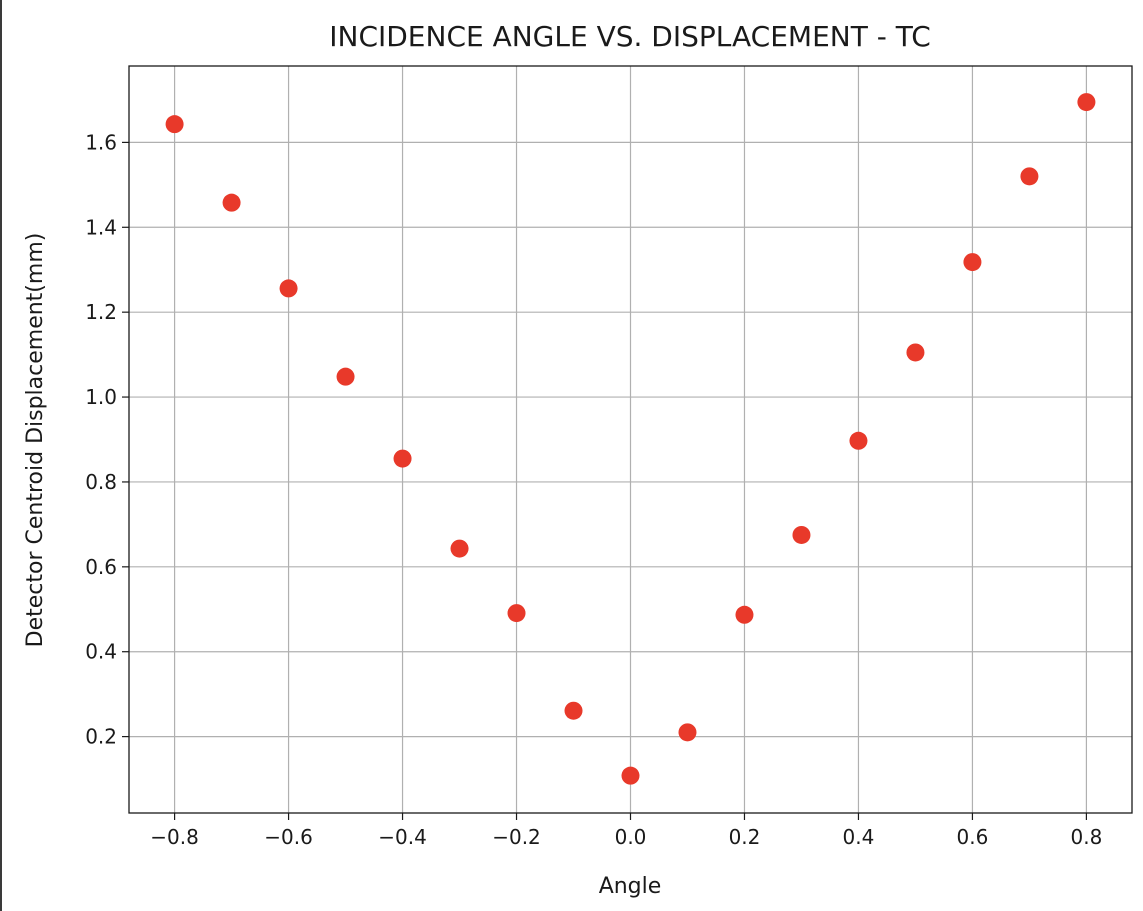 The image size is (1143, 911). Describe the element at coordinates (35, 440) in the screenshot. I see `y-axis-label: Detector Centroid Displacement(mm)` at that location.